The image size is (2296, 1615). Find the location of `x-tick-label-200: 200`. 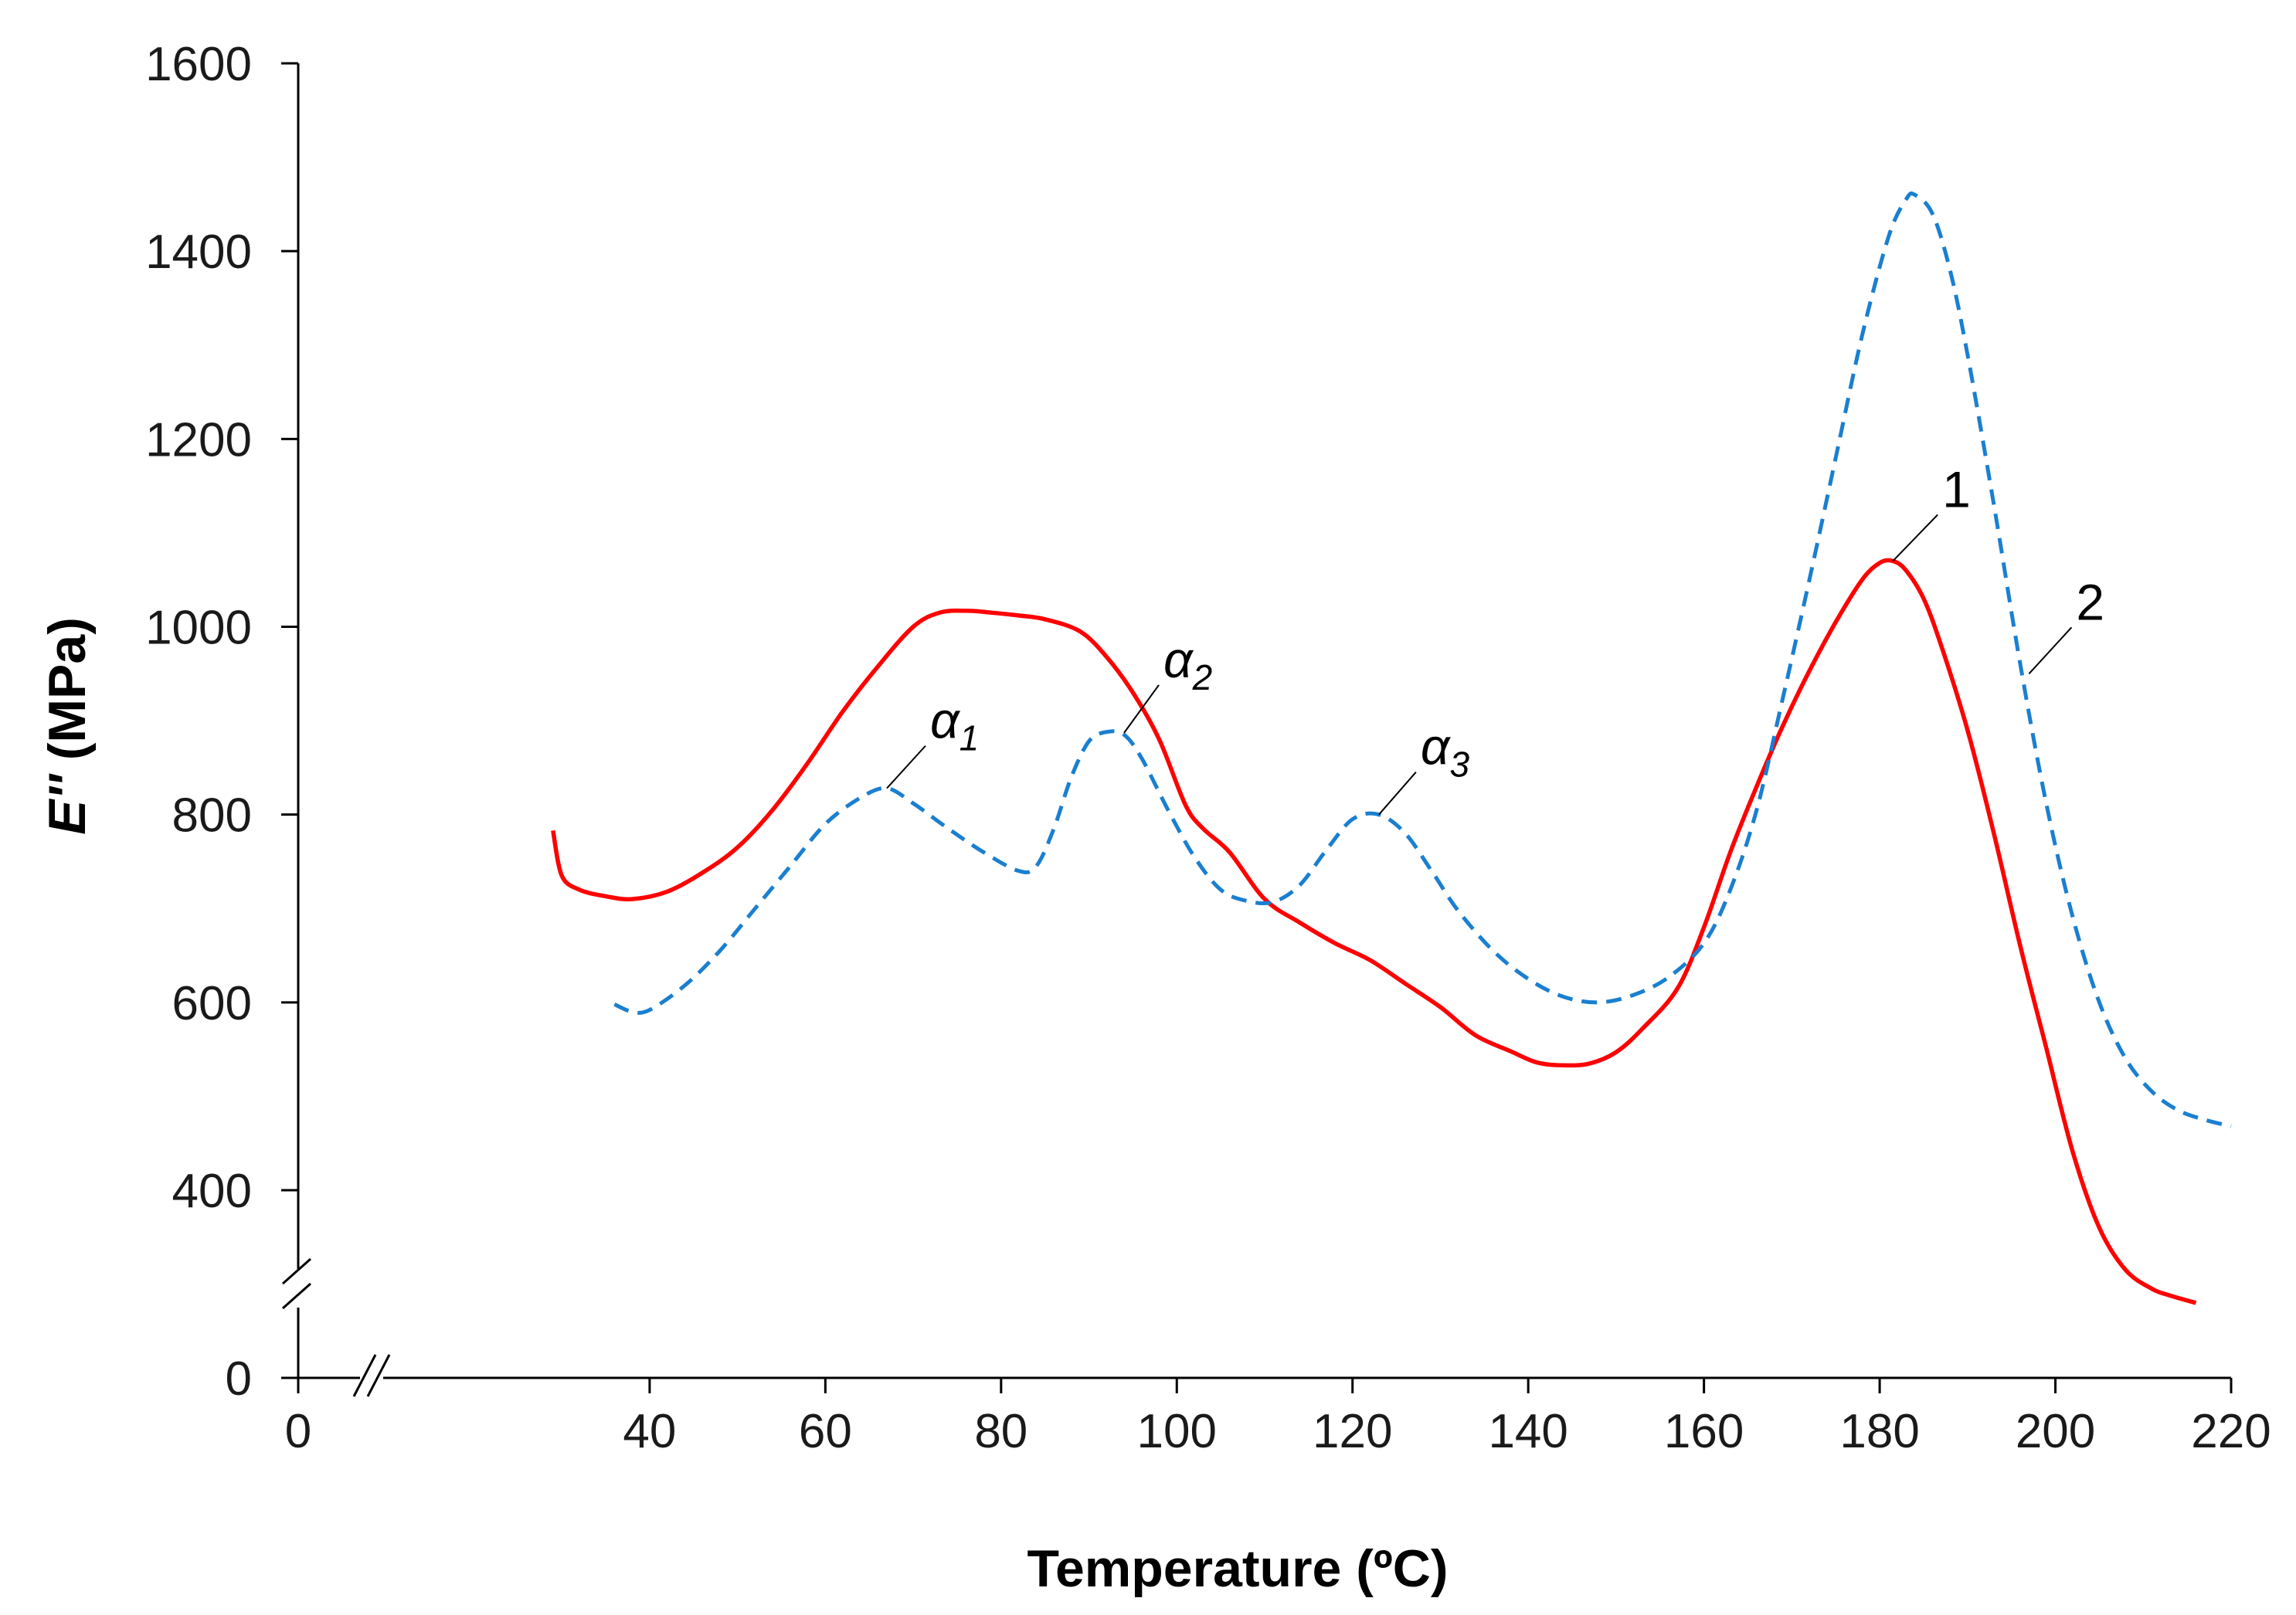

x-tick-label-200: 200 is located at coordinates (2055, 1431).